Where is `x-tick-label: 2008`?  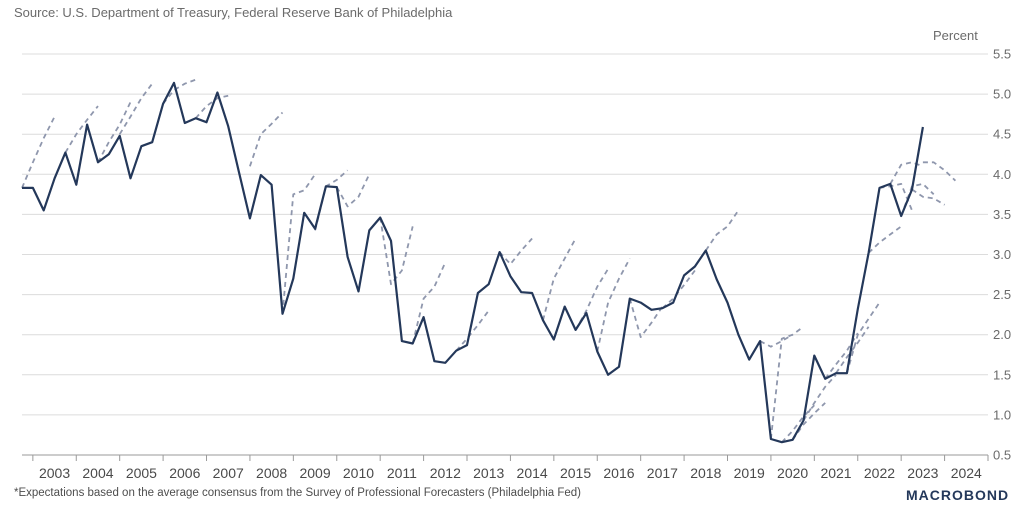
x-tick-label: 2008 is located at coordinates (271, 473).